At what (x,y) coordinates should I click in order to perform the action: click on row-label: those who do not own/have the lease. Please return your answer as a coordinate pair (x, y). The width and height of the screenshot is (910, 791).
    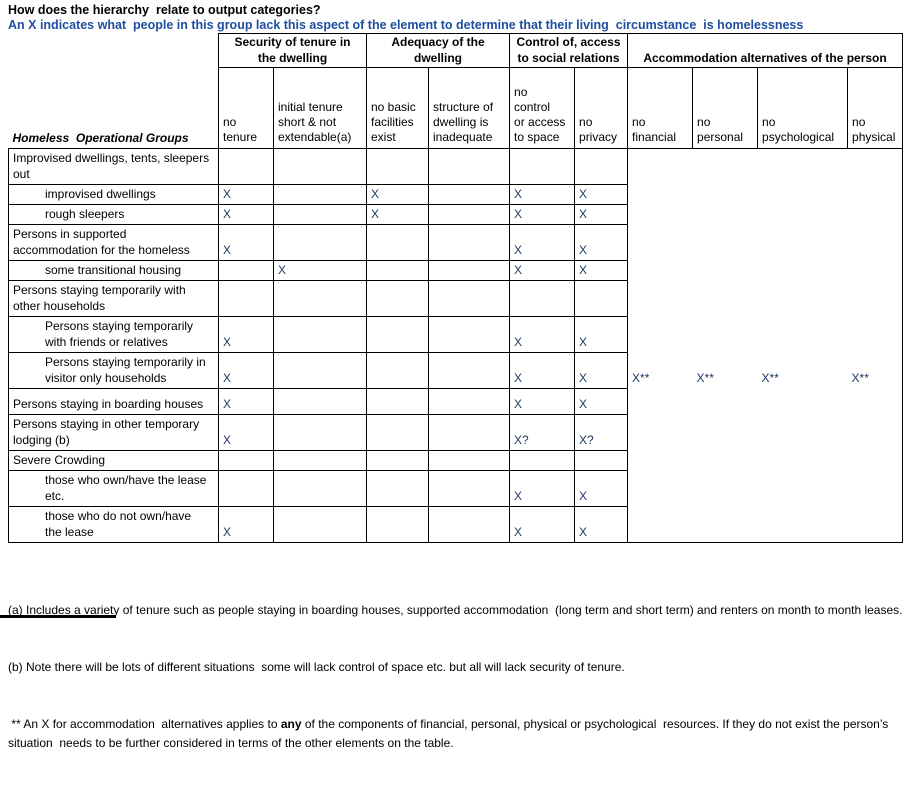
    Looking at the image, I should click on (113, 524).